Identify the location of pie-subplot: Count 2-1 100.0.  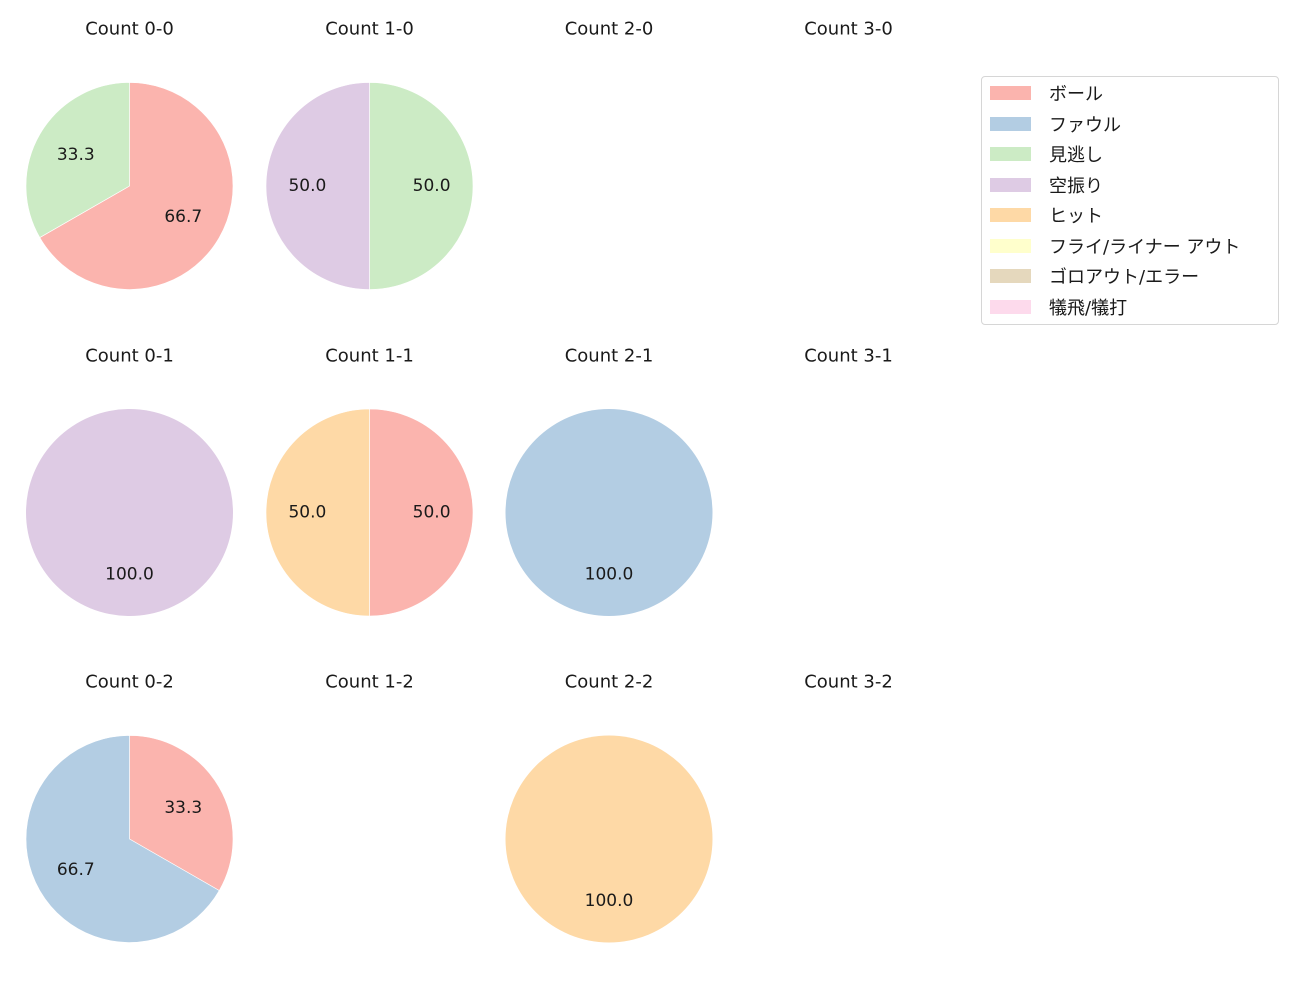
(609, 481).